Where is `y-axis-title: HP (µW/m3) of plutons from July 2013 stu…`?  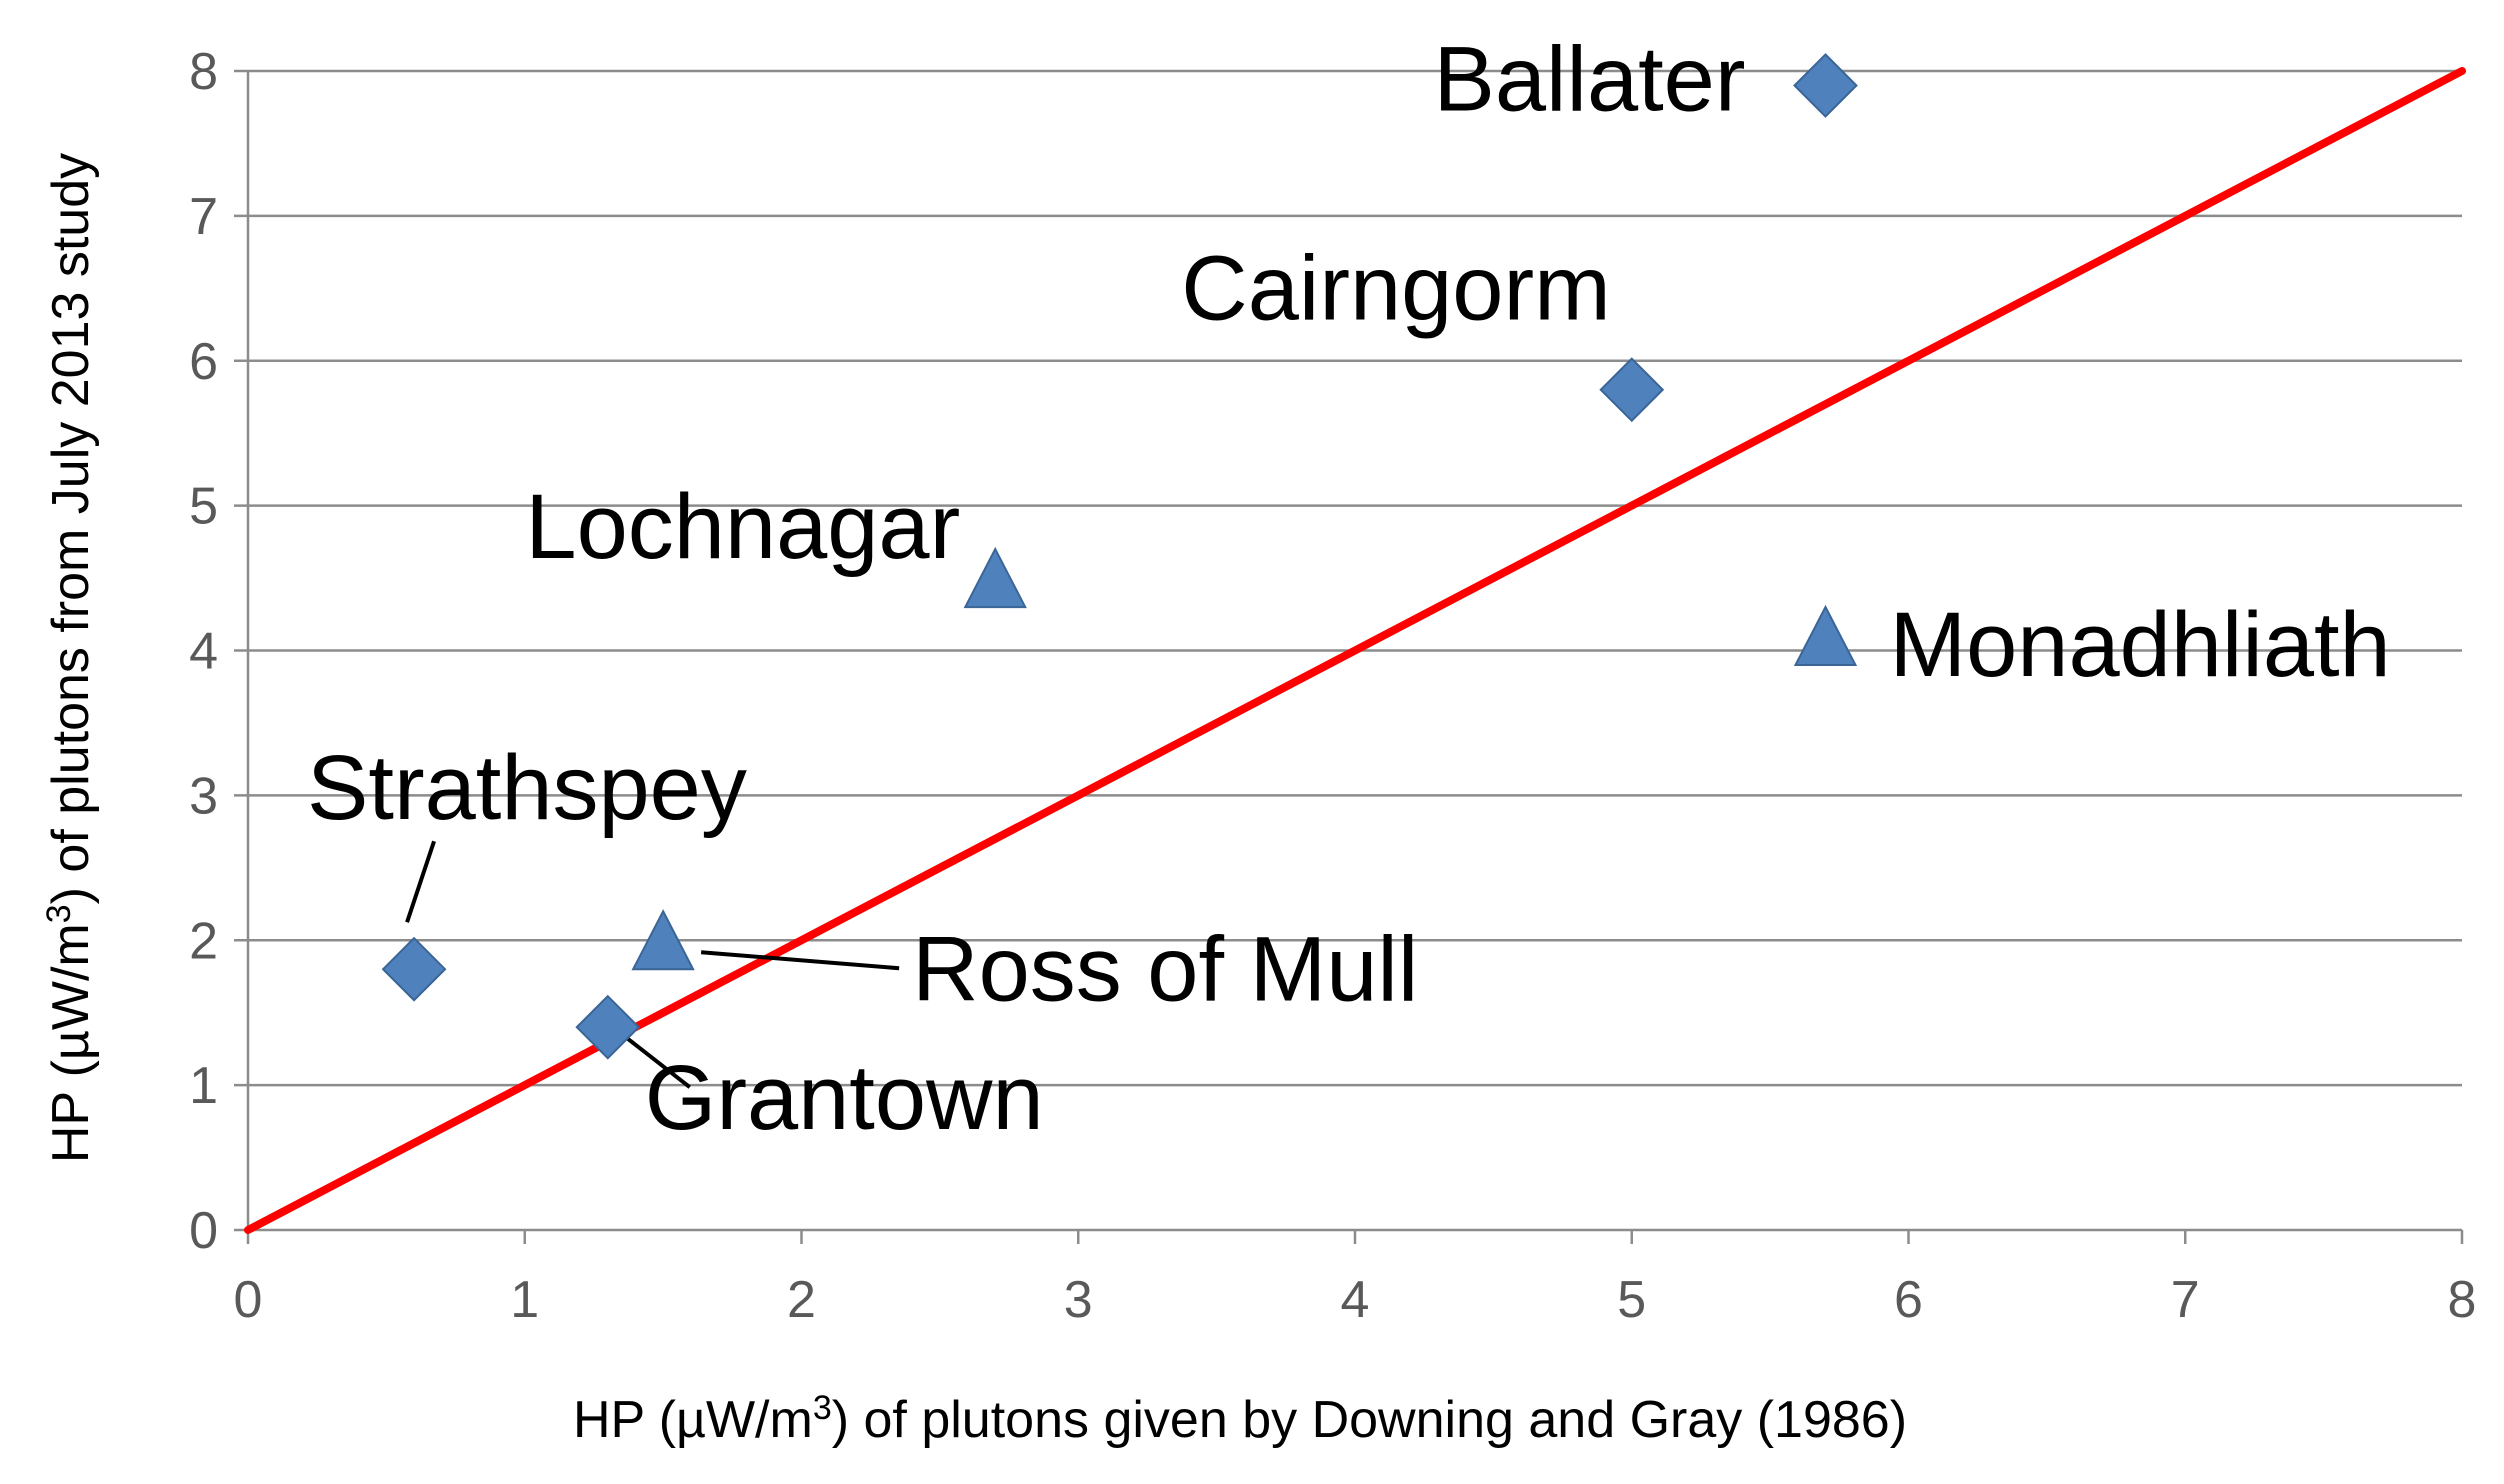 y-axis-title: HP (µW/m3) of plutons from July 2013 stu… is located at coordinates (70, 658).